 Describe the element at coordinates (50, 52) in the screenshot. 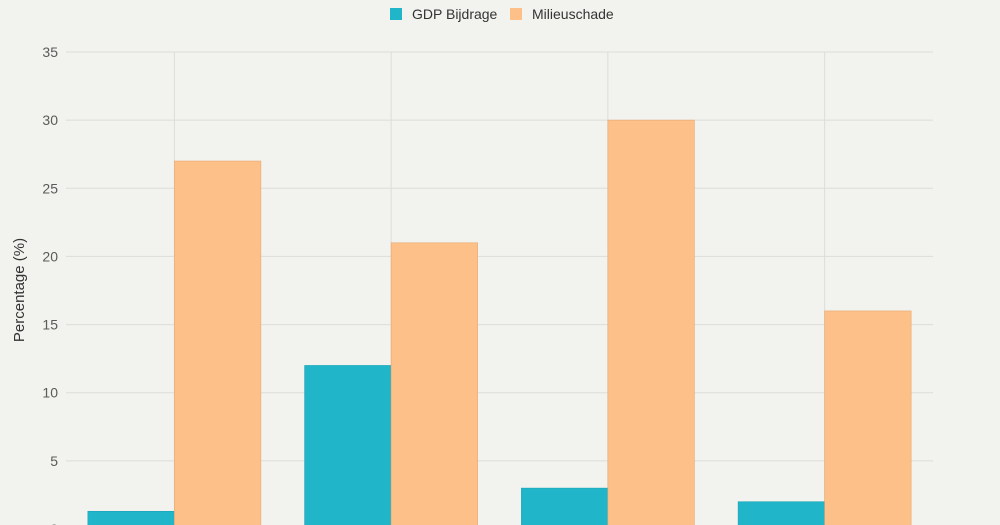

I see `y-tick-label: 35` at that location.